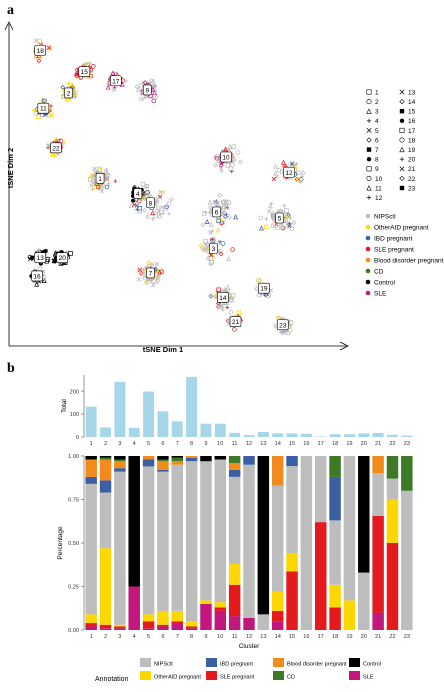 Image resolution: width=444 pixels, height=692 pixels. I want to click on shape-legend-label: 1, so click(377, 92).